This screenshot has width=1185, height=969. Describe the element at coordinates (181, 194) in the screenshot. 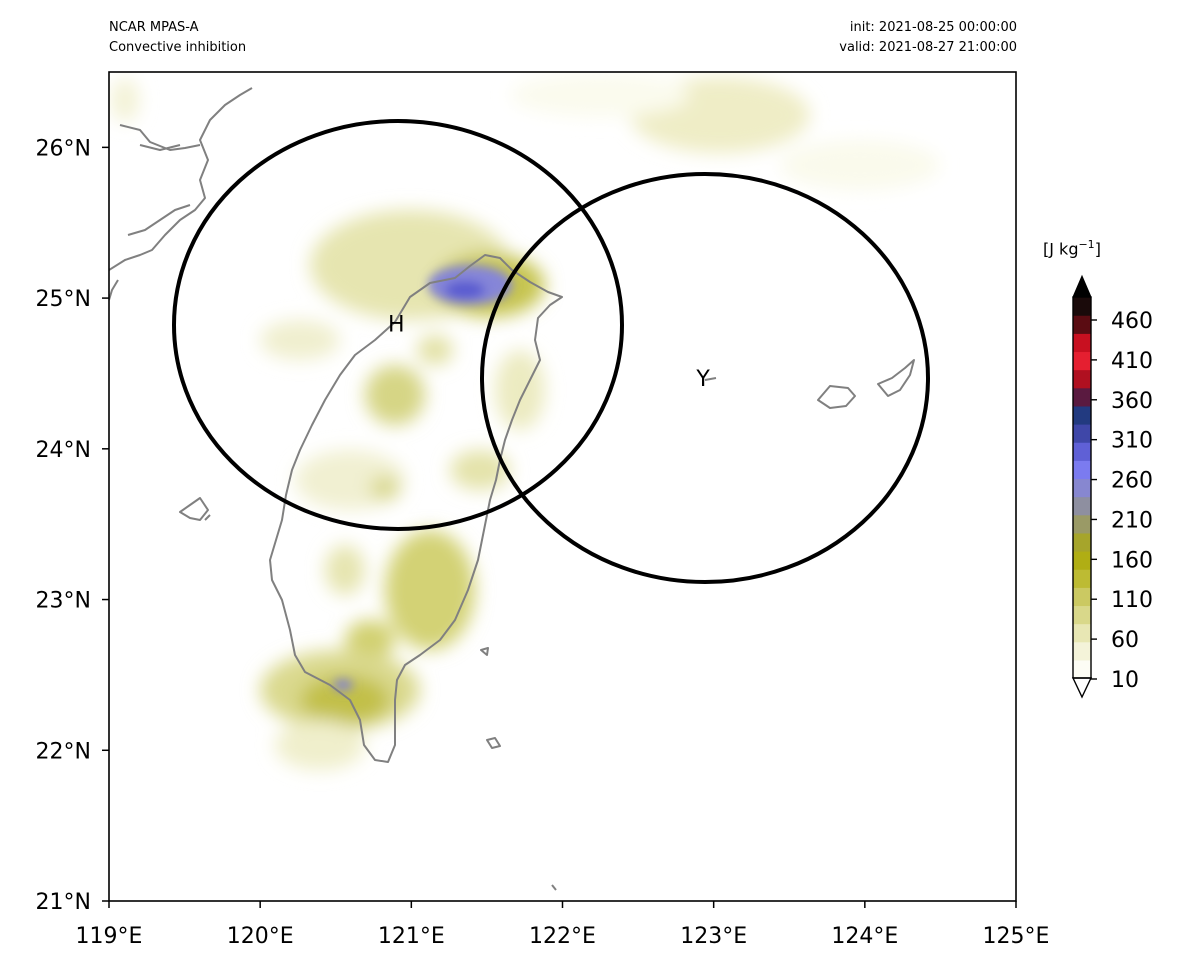

I see `fujian-coastline` at that location.